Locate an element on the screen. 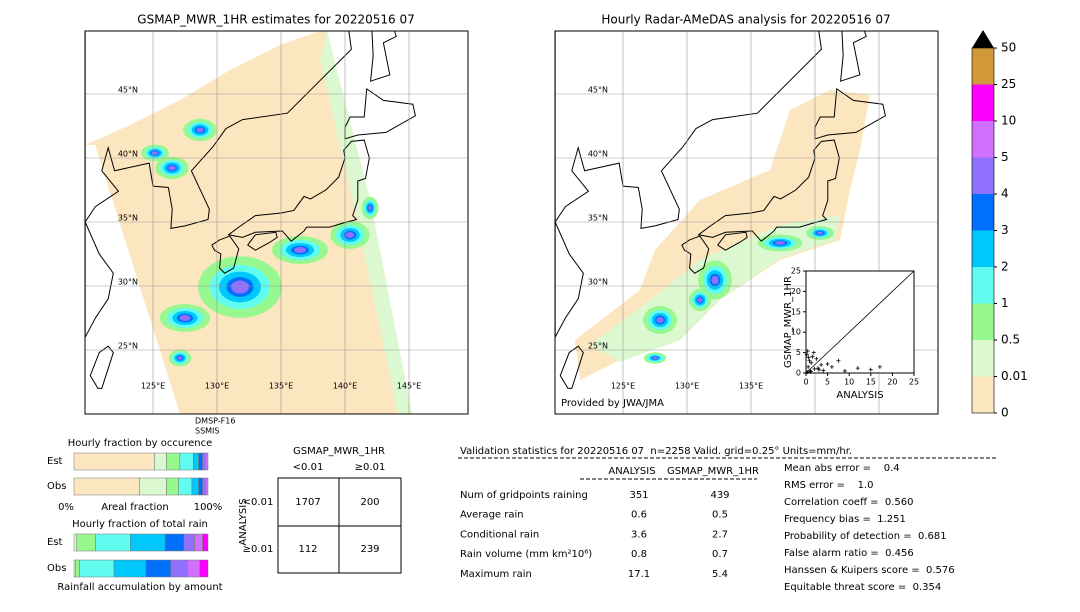 This screenshot has height=612, width=1080. colorbar-label: 25 is located at coordinates (1008, 84).